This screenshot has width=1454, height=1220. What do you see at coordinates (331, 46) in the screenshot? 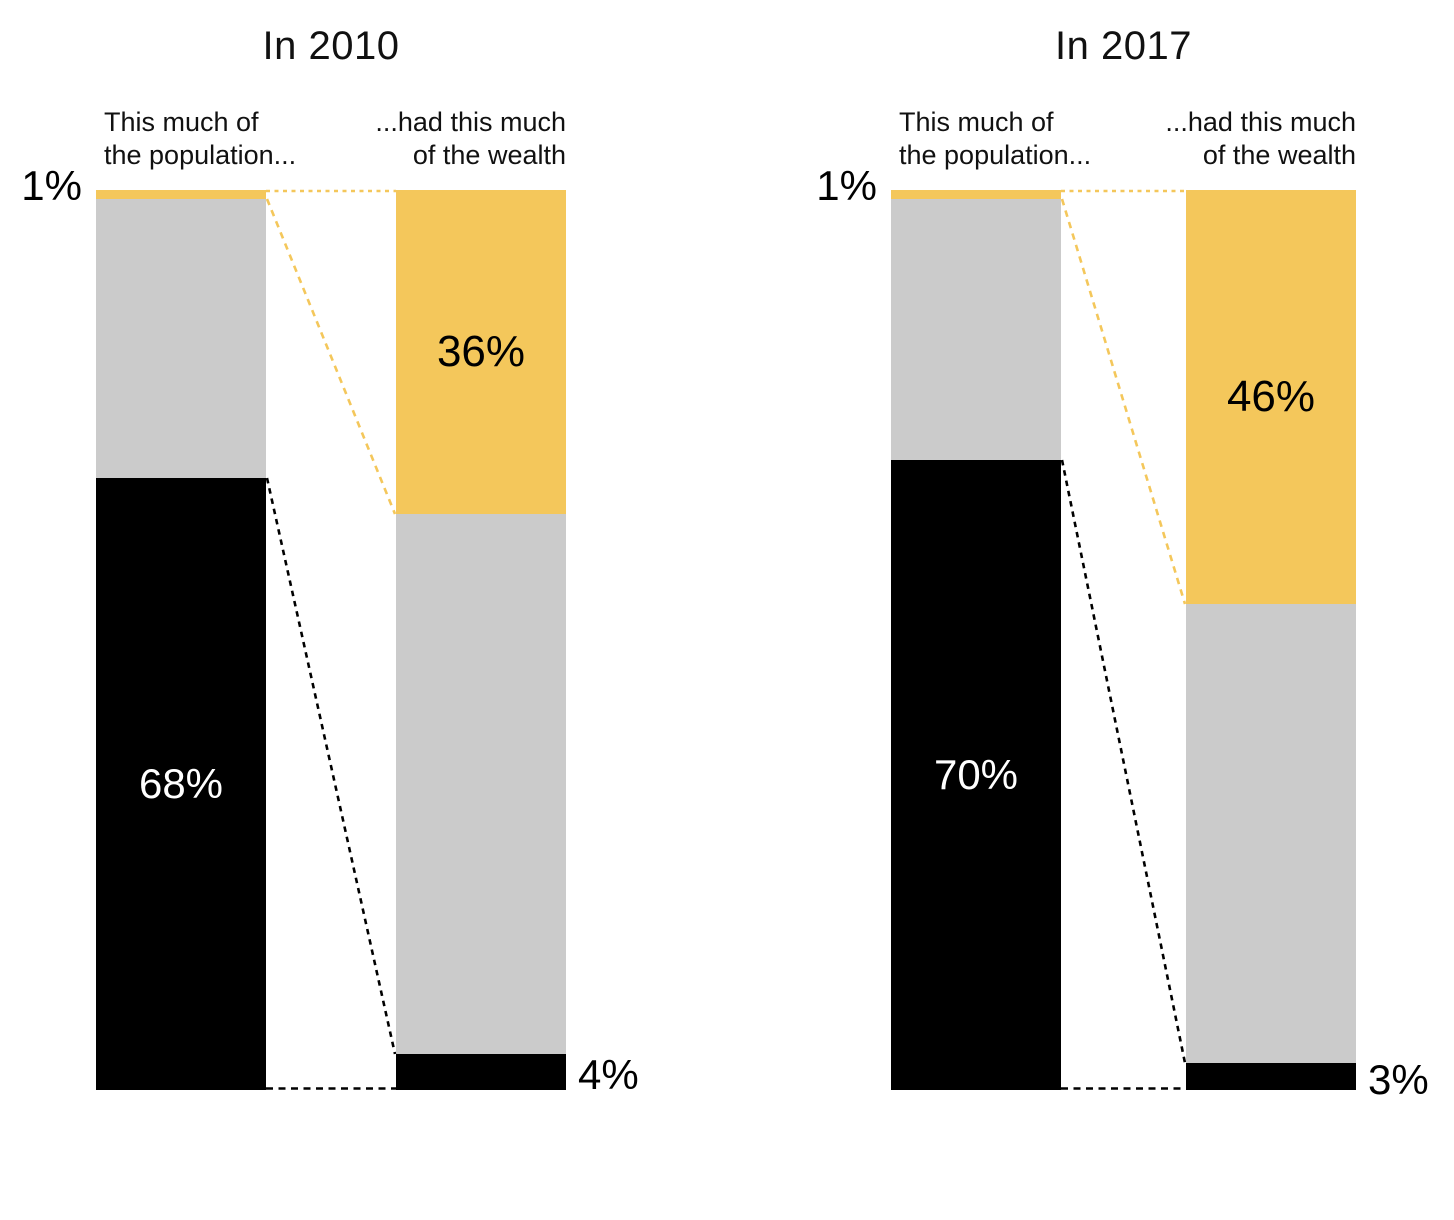
I see `chart-title: In 2010` at bounding box center [331, 46].